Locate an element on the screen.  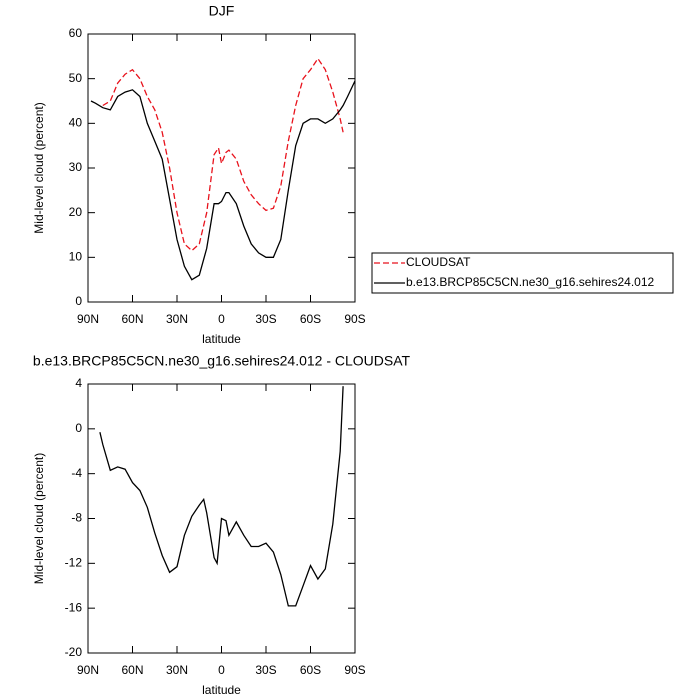
chart-title: DJF is located at coordinates (222, 11).